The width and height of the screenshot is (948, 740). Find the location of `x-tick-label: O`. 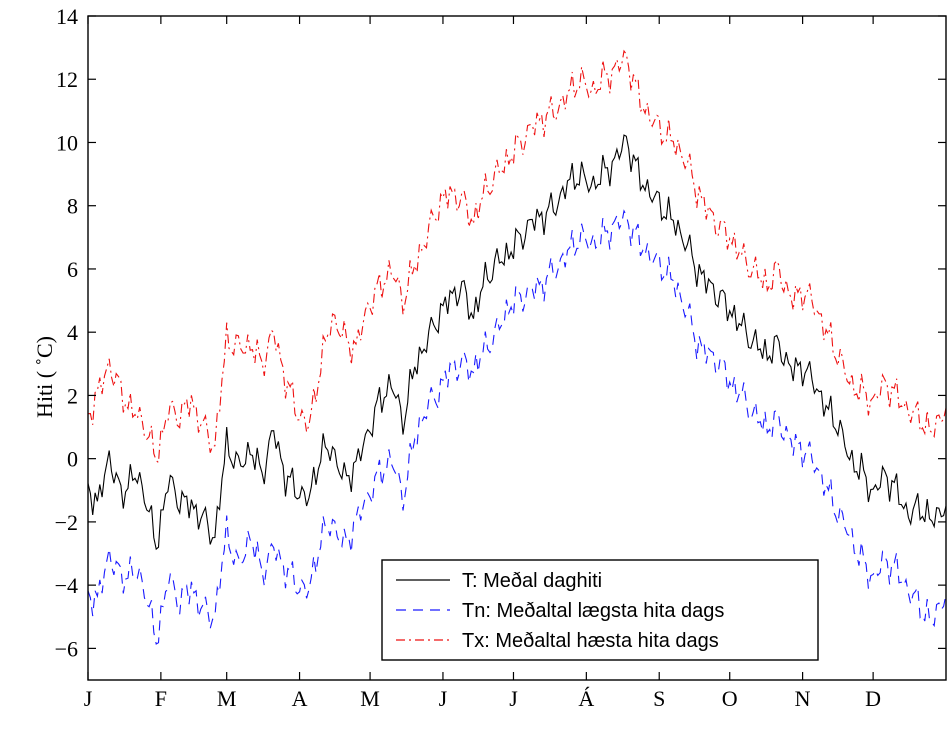

x-tick-label: O is located at coordinates (730, 698).